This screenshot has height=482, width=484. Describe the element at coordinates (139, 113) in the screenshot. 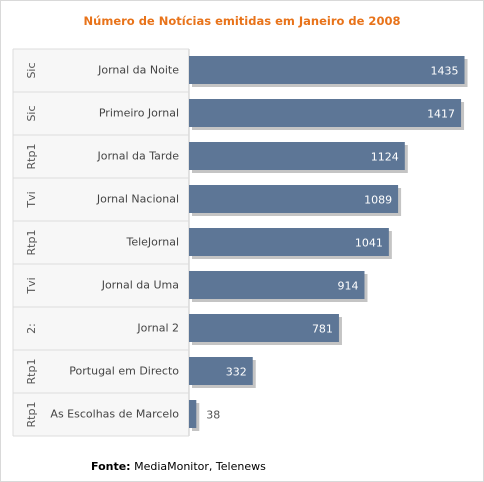

I see `category-label: Primeiro Jornal` at that location.